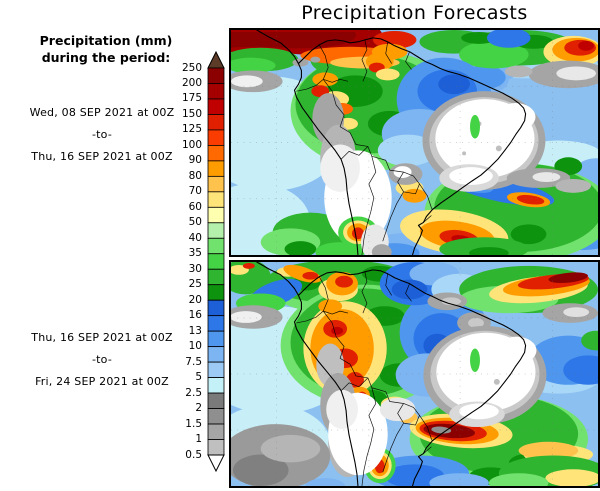 The image size is (600, 491). What do you see at coordinates (191, 113) in the screenshot?
I see `colorbar-tick-label: 150` at bounding box center [191, 113].